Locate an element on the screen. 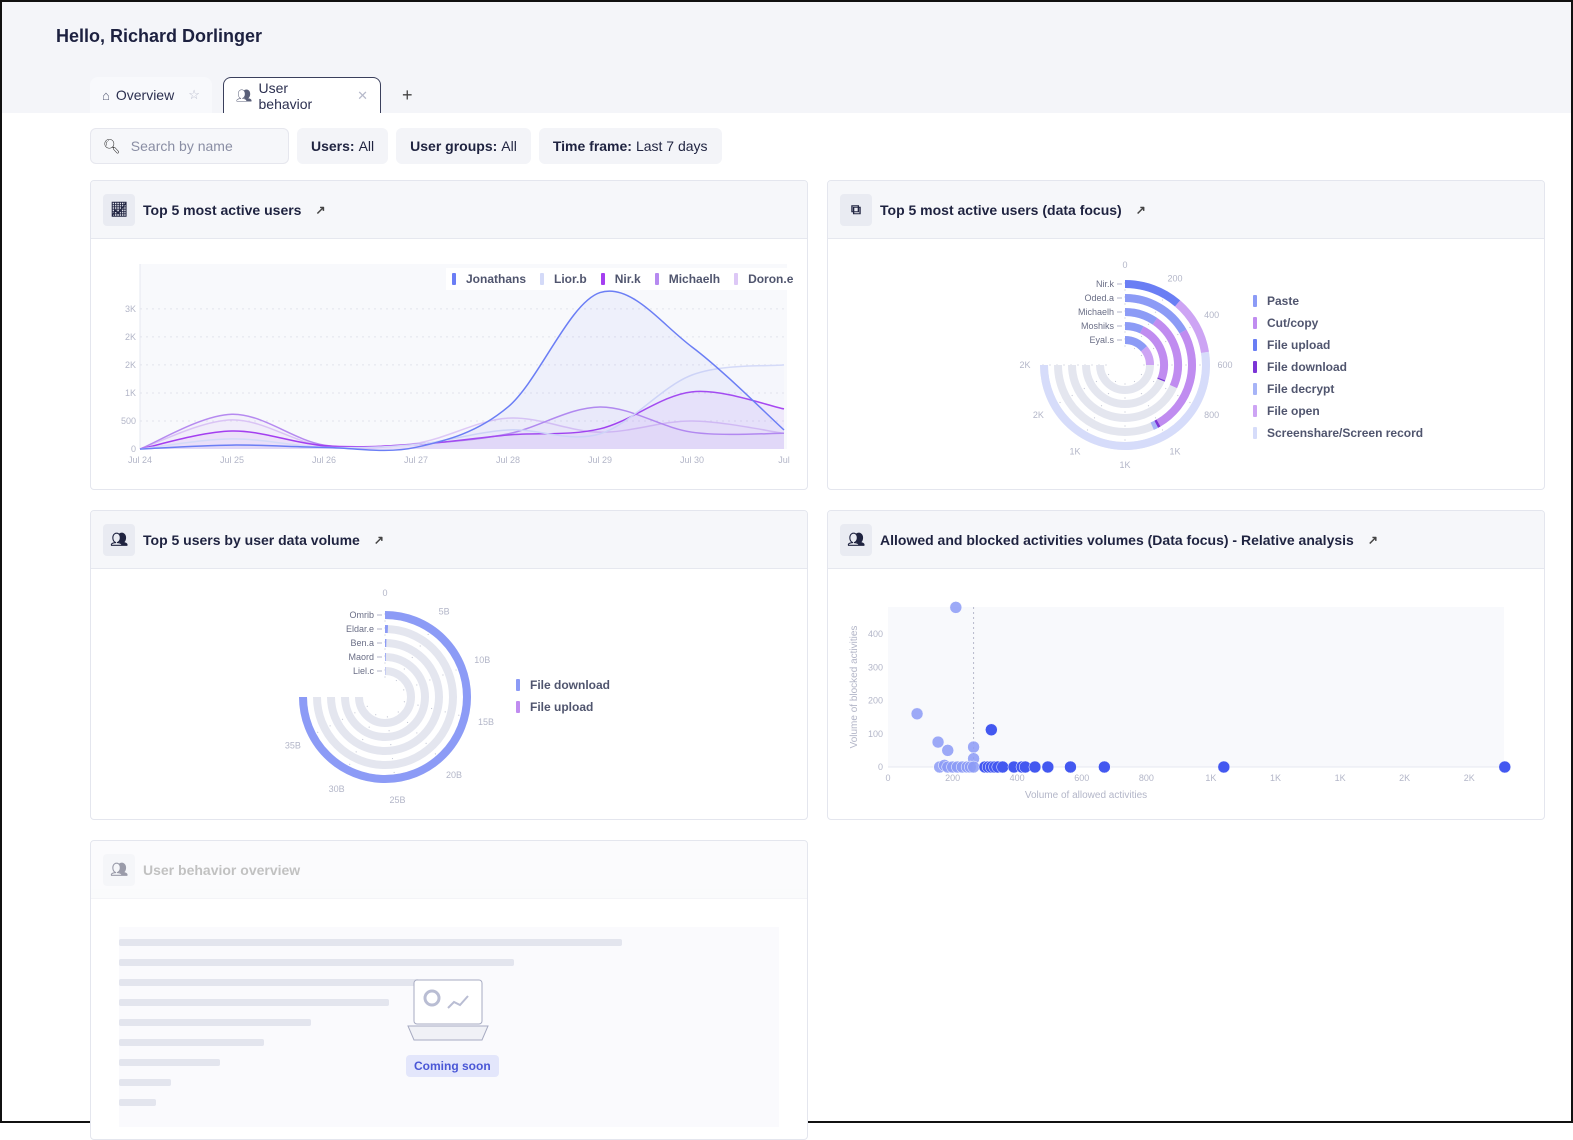 This screenshot has width=1573, height=1140. legend-item: Lior.b is located at coordinates (563, 279).